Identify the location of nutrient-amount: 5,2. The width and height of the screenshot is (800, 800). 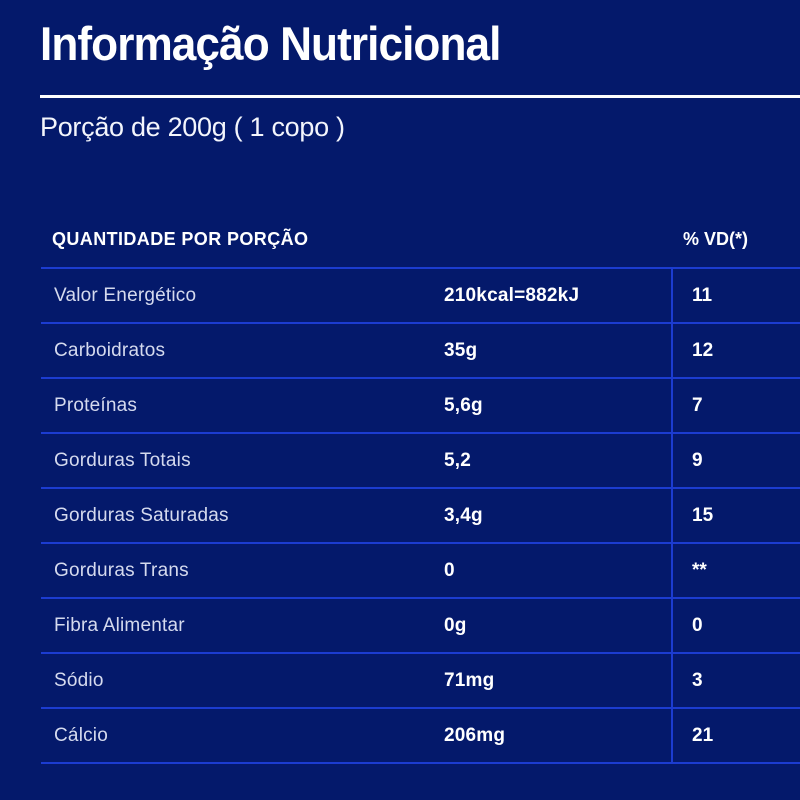
(458, 460).